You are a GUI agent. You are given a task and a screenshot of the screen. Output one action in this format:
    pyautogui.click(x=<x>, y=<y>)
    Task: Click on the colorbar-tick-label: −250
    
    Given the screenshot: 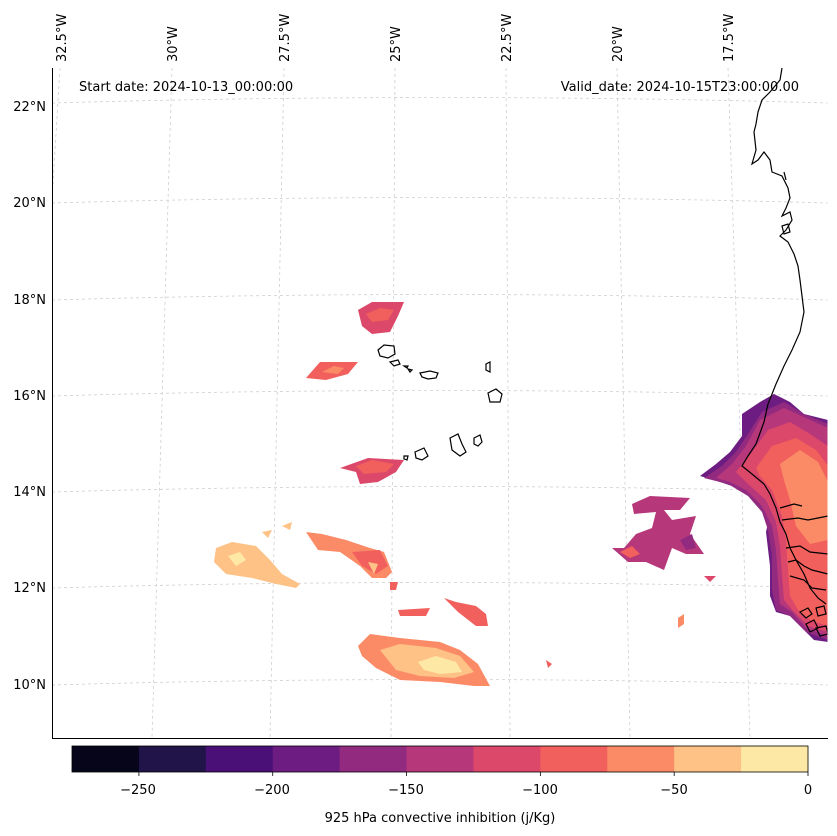 What is the action you would take?
    pyautogui.click(x=138, y=790)
    